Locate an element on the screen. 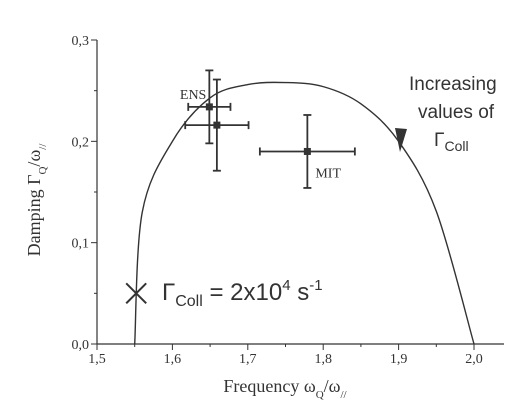  gamma-subscript: Coll is located at coordinates (189, 301).